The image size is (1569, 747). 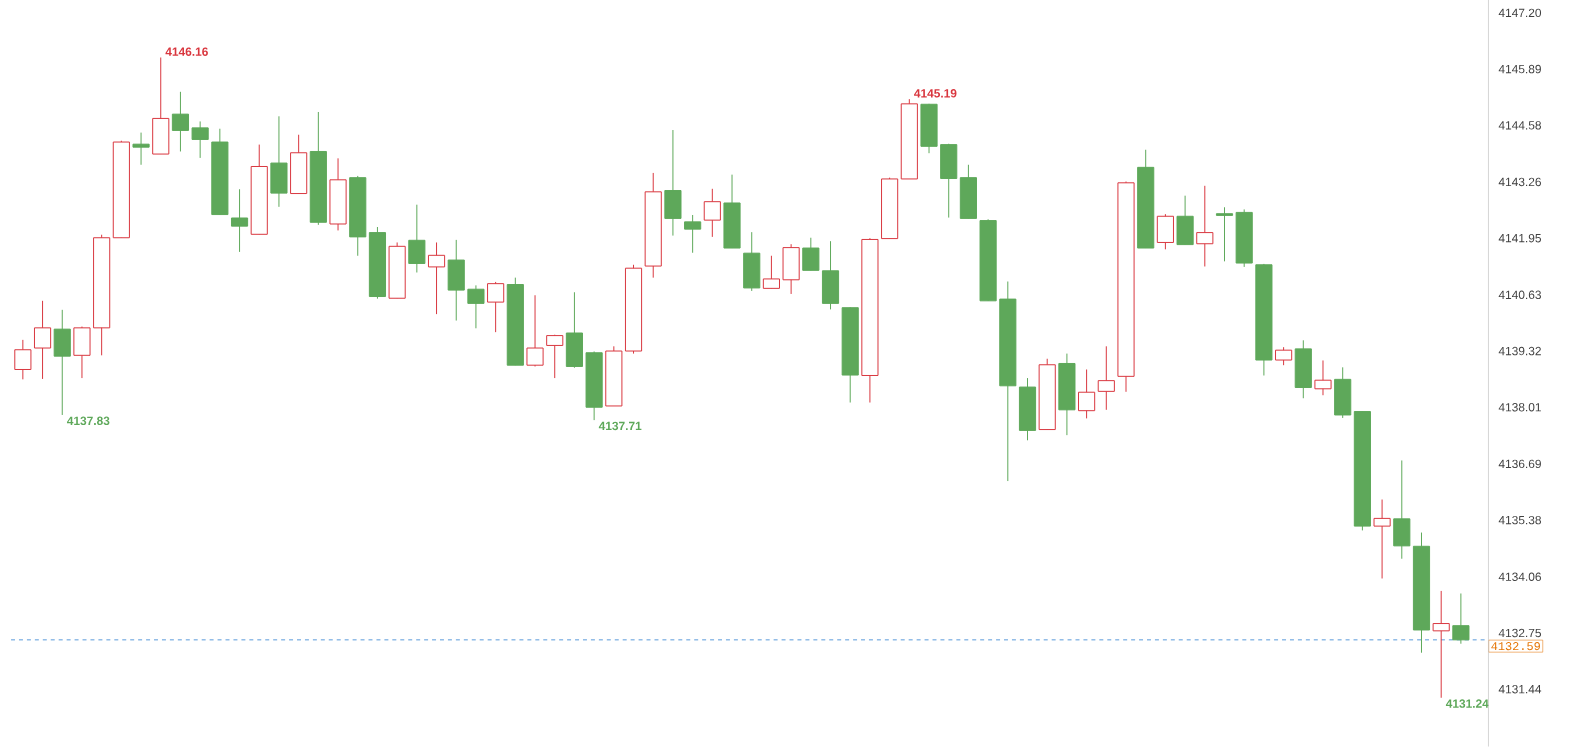 I want to click on y-tick-label: 4141.95, so click(x=1520, y=238).